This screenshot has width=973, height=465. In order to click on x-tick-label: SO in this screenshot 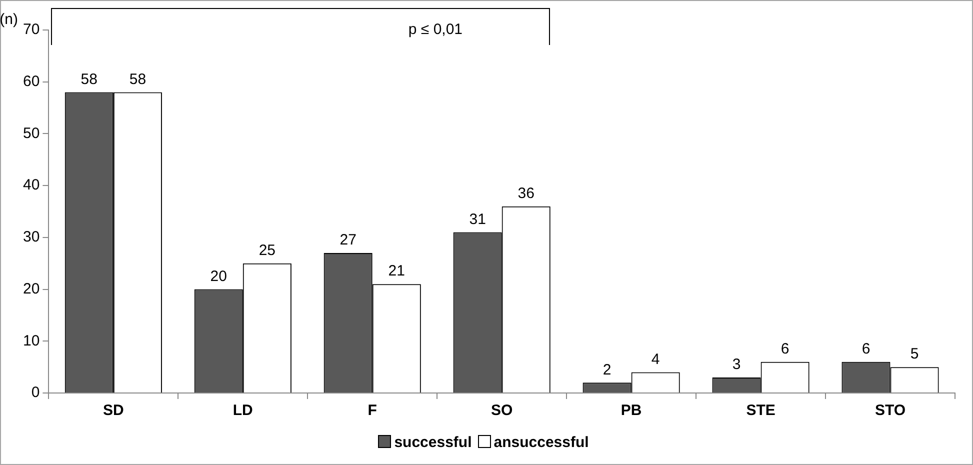, I will do `click(502, 411)`.